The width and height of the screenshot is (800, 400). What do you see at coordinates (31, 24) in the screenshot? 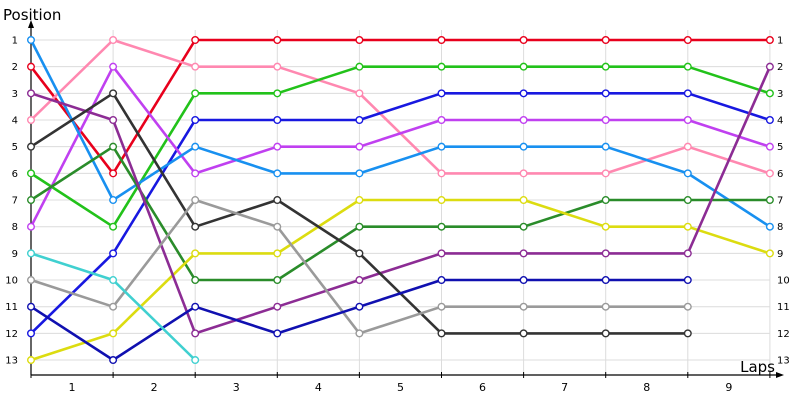
I see `y-axis-arrow` at bounding box center [31, 24].